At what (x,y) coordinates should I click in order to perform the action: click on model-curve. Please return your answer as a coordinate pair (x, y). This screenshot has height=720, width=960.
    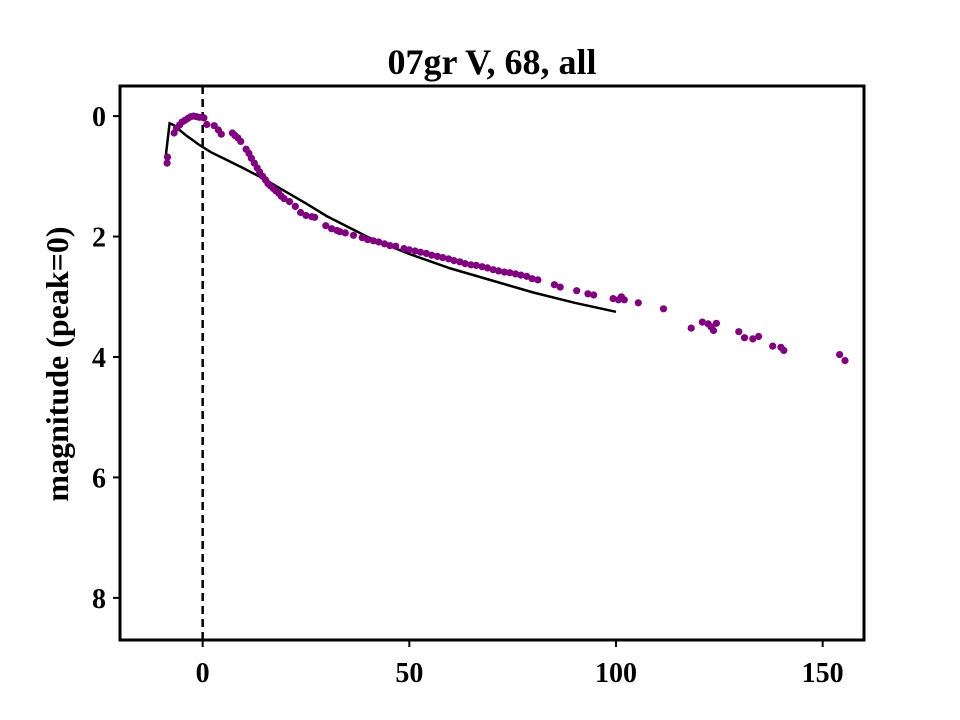
    Looking at the image, I should click on (390, 217).